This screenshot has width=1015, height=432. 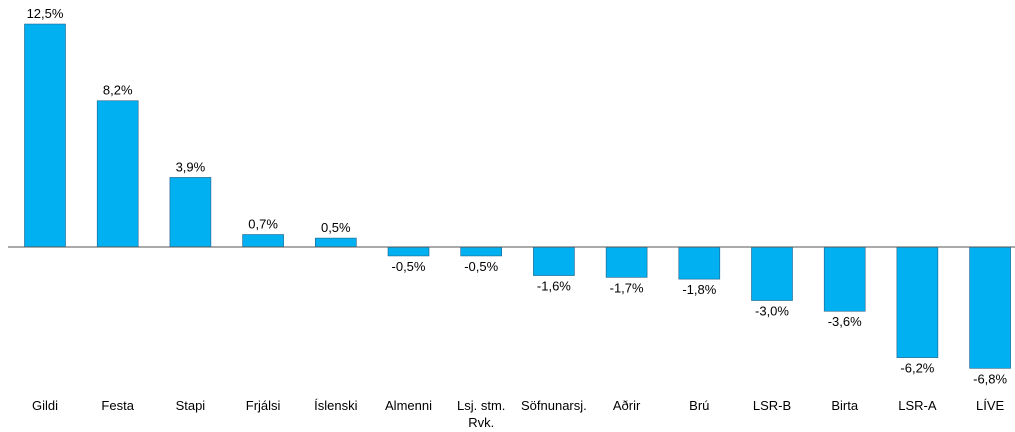 What do you see at coordinates (336, 405) in the screenshot?
I see `x-tick-label: Íslenski` at bounding box center [336, 405].